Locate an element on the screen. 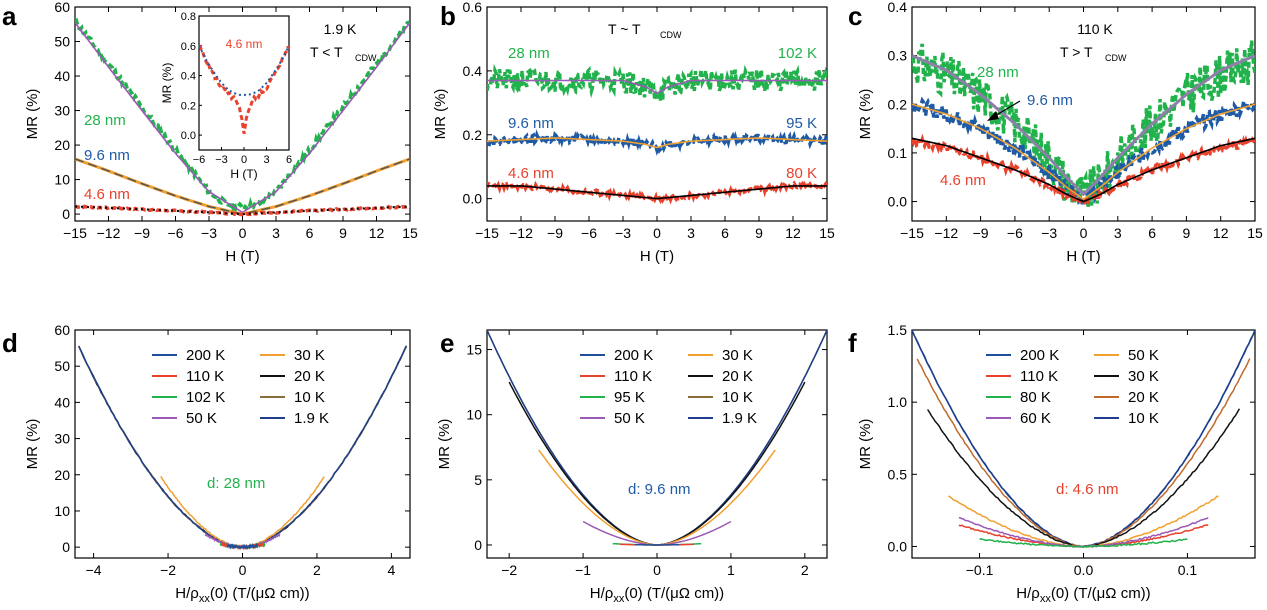  plot-area-f is located at coordinates (1083, 439).